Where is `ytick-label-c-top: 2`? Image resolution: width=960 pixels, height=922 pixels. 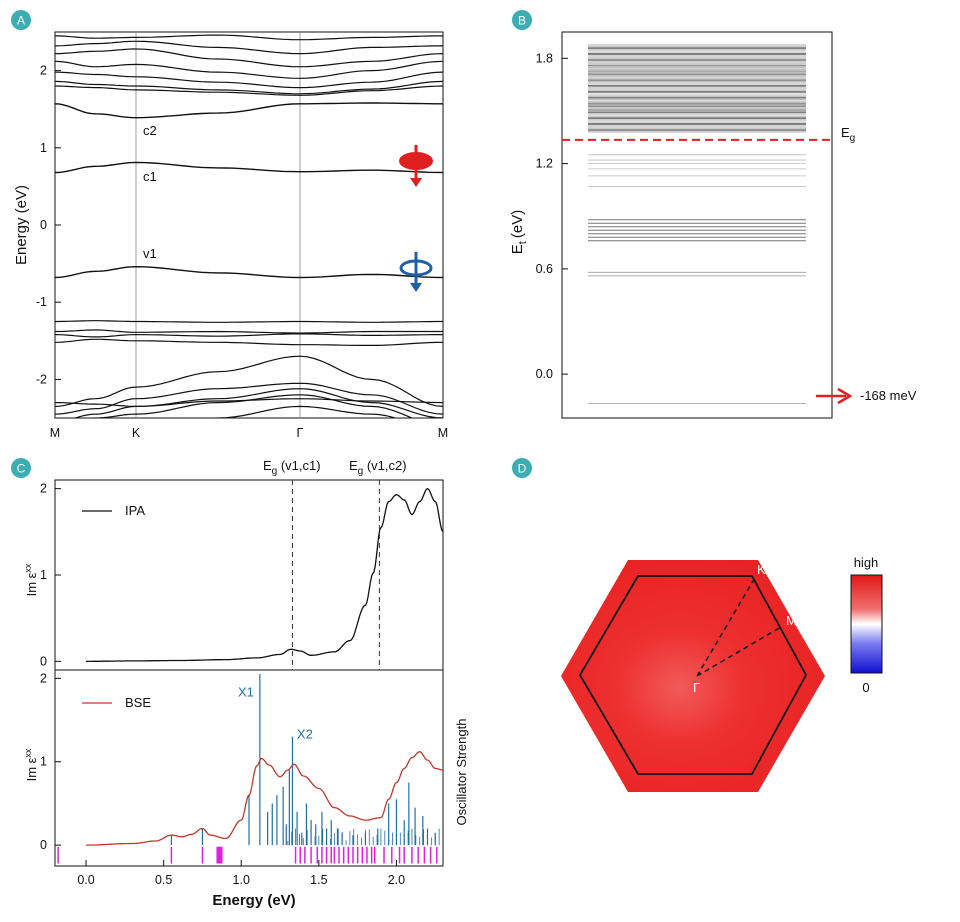 ytick-label-c-top: 2 is located at coordinates (43, 489).